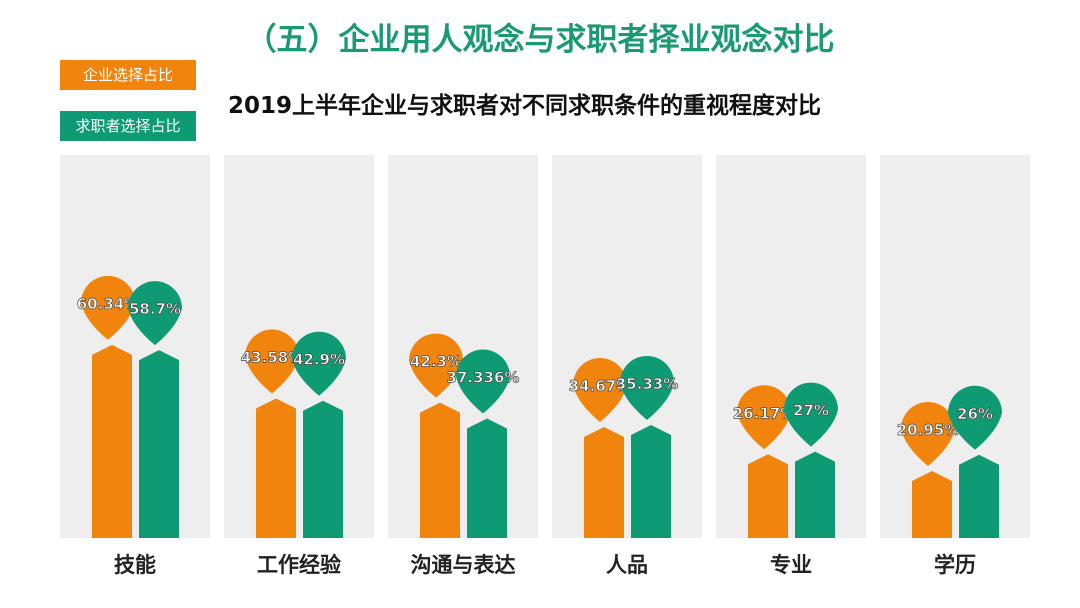  What do you see at coordinates (483, 378) in the screenshot?
I see `data-label: 37.336%` at bounding box center [483, 378].